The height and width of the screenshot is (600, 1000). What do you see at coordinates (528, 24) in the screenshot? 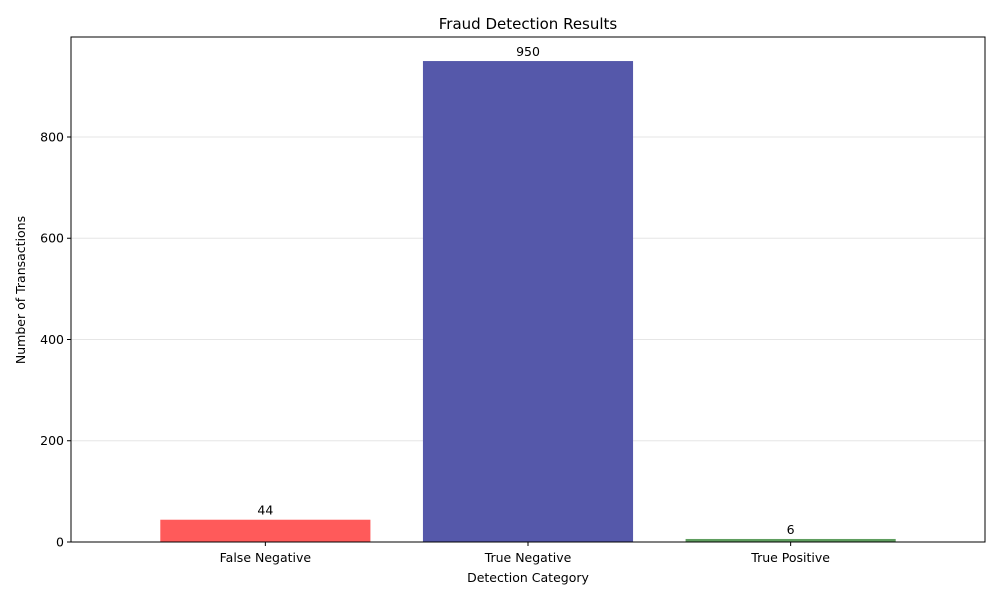
I see `chart-title: Fraud Detection Results` at bounding box center [528, 24].